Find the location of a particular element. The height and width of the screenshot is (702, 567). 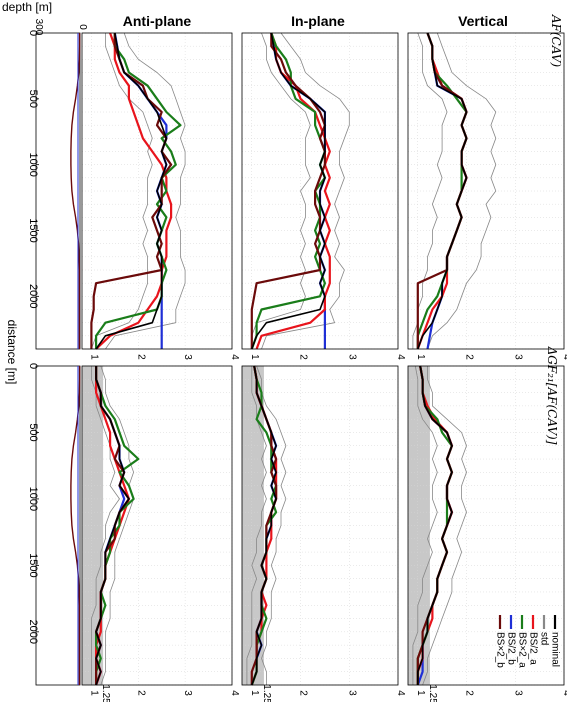

legend-label: BS/2_b is located at coordinates (511, 648).